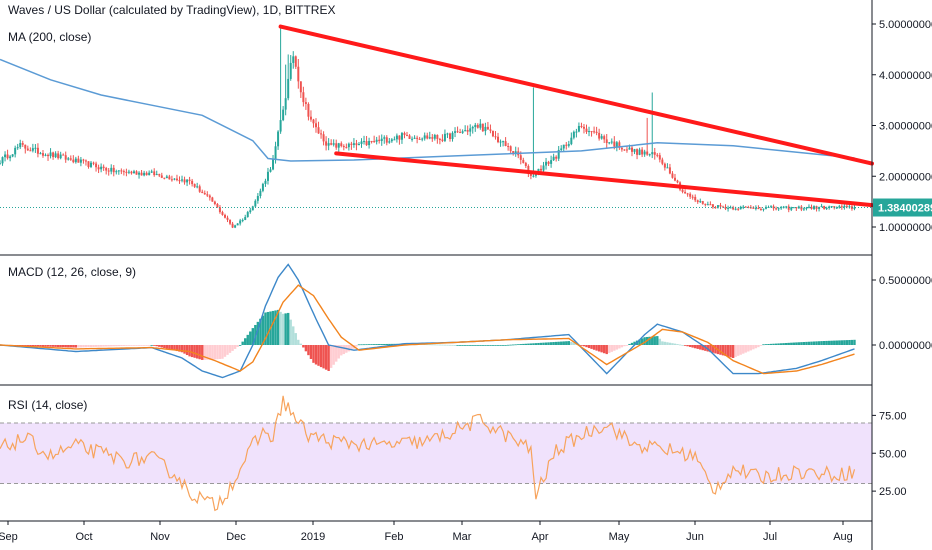 This screenshot has height=550, width=932. I want to click on x-tick-label: Feb, so click(394, 537).